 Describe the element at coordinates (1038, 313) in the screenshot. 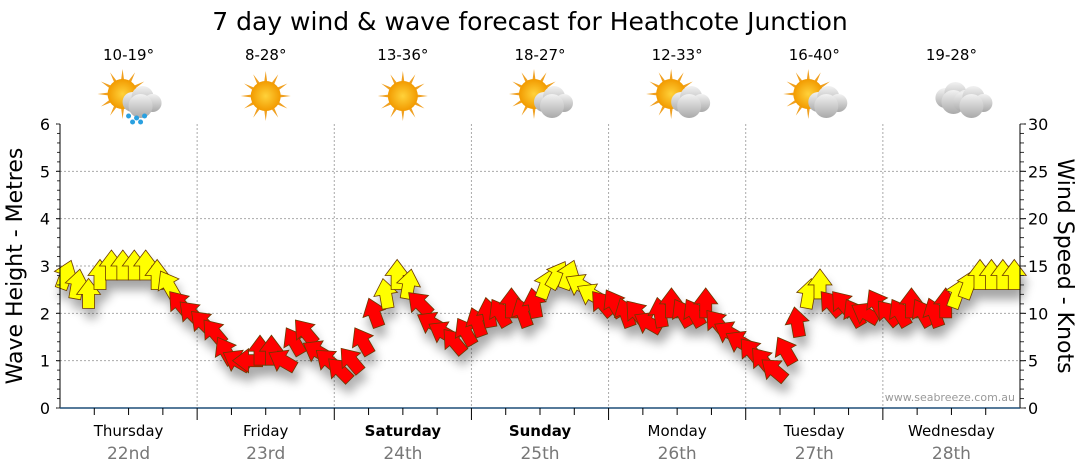

I see `y2-tick-label: 10` at that location.